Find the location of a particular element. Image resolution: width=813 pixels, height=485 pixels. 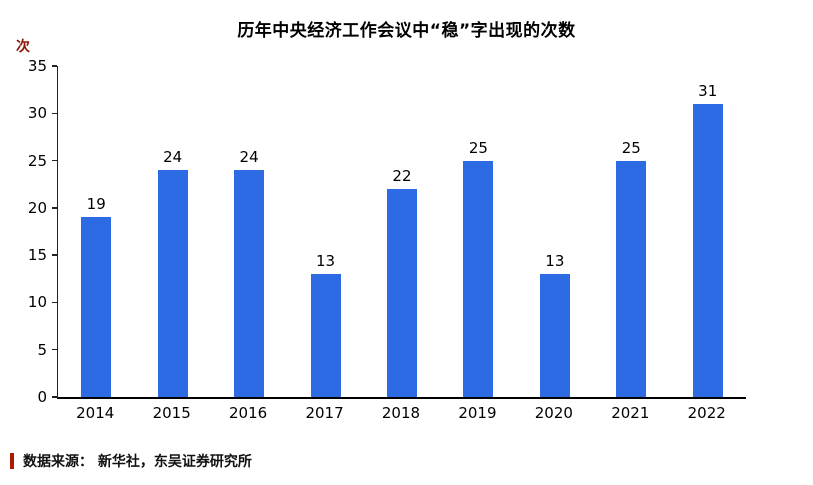

bar-cell: 31 is located at coordinates (708, 231).